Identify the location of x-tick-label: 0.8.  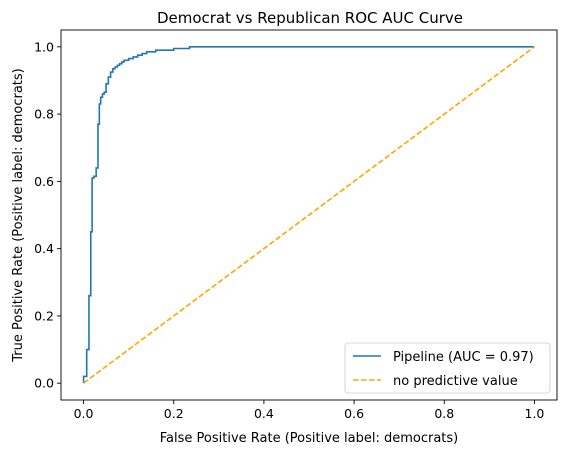
(444, 413).